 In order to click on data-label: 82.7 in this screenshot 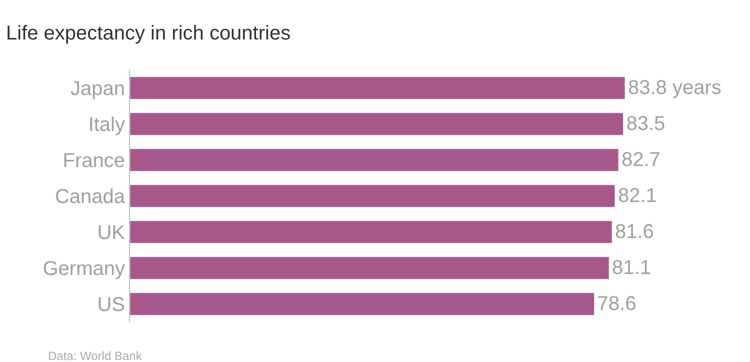, I will do `click(641, 160)`.